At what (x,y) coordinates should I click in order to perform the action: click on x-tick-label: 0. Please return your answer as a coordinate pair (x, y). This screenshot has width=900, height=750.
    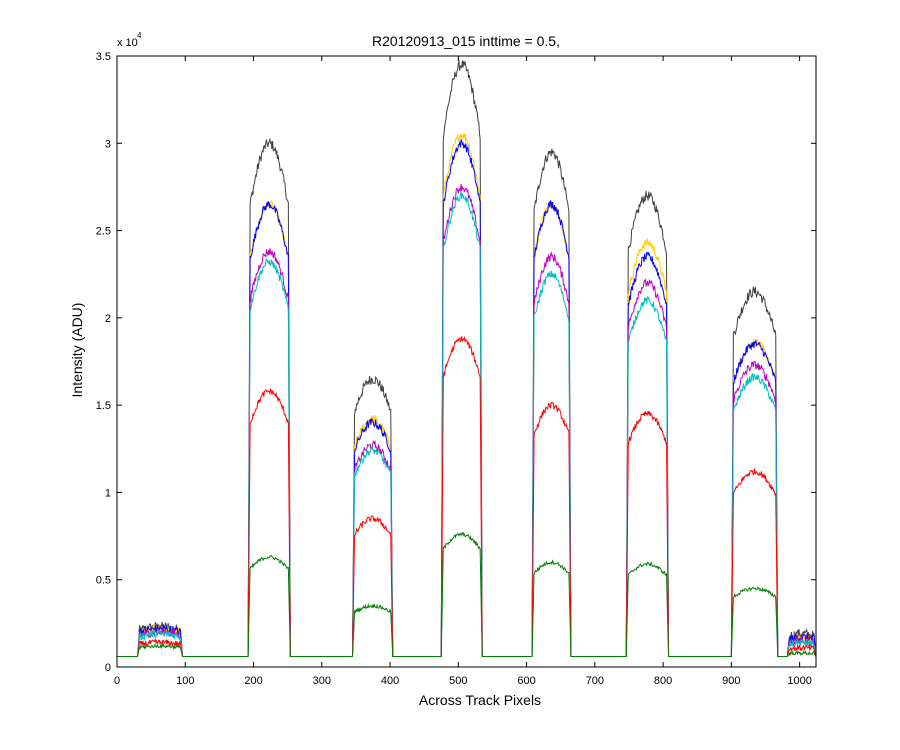
    Looking at the image, I should click on (117, 681).